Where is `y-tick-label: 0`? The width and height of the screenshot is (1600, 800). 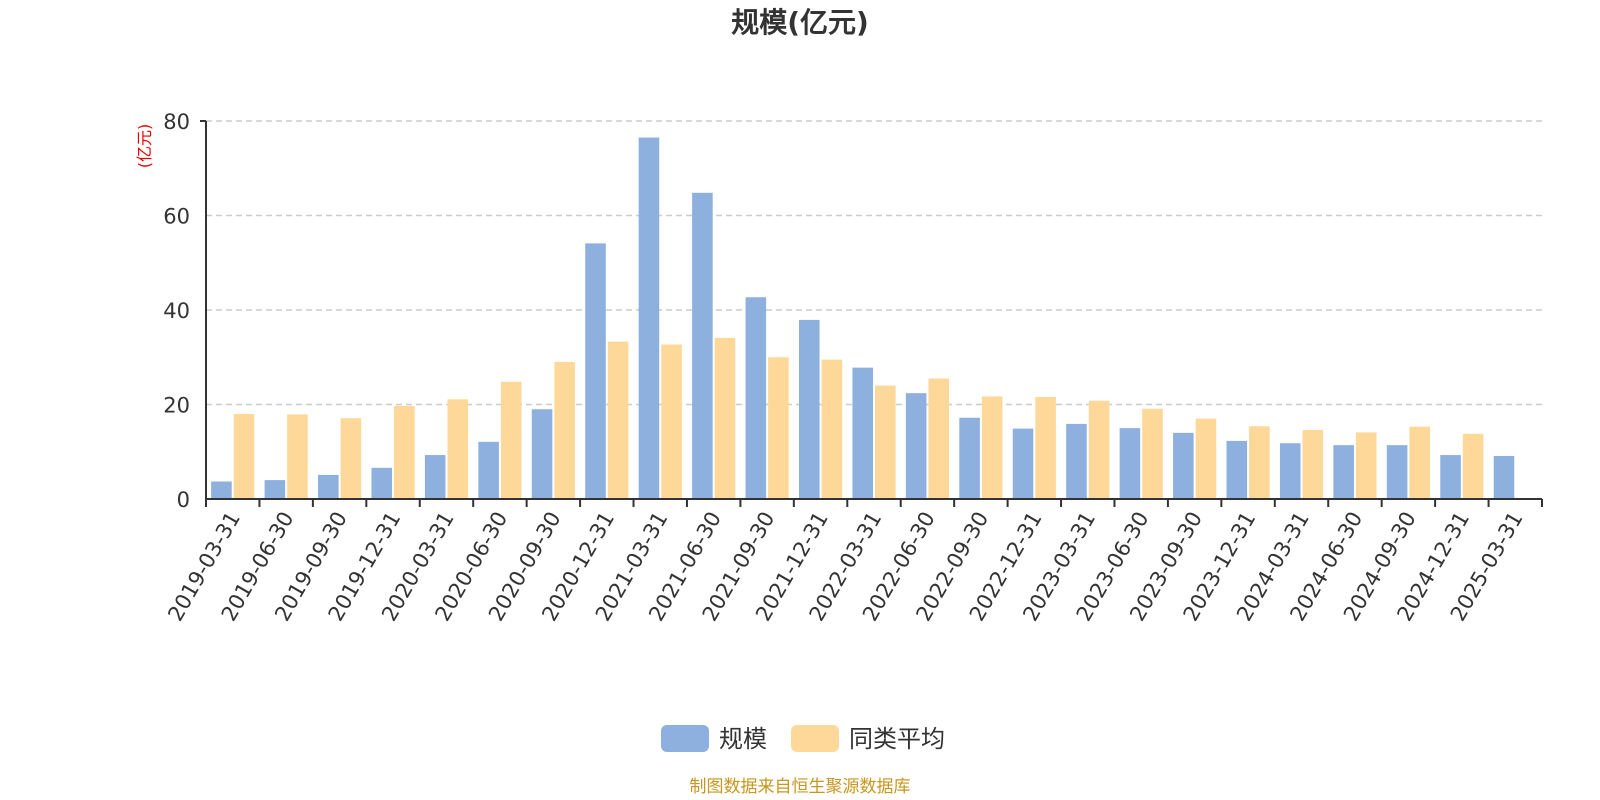 y-tick-label: 0 is located at coordinates (183, 500).